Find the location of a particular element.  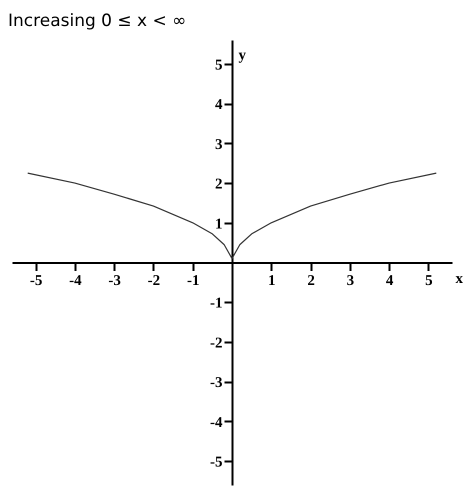

x-tick-label: 3 is located at coordinates (350, 281).